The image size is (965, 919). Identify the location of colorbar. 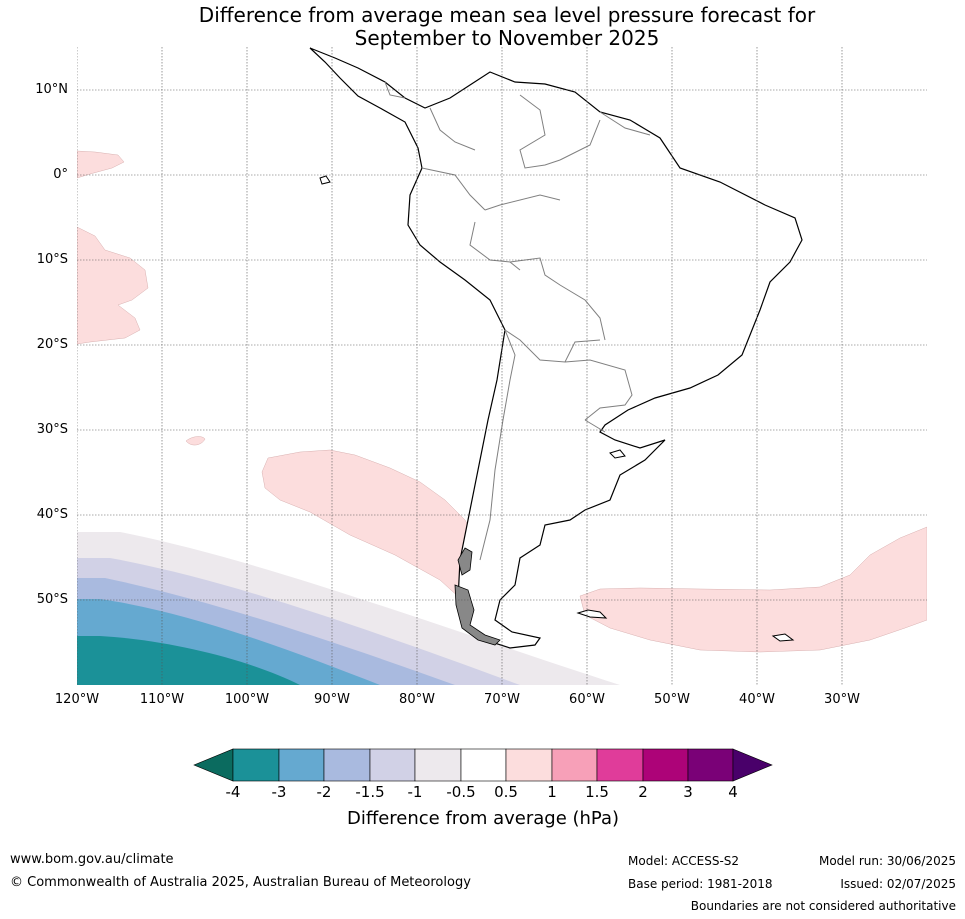
(483, 765).